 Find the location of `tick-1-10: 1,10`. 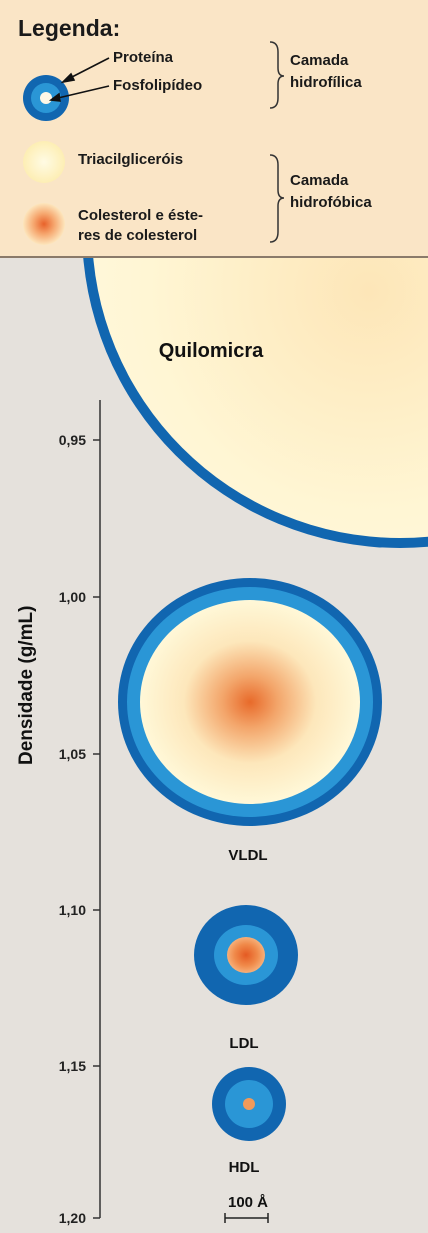

tick-1-10: 1,10 is located at coordinates (72, 910).